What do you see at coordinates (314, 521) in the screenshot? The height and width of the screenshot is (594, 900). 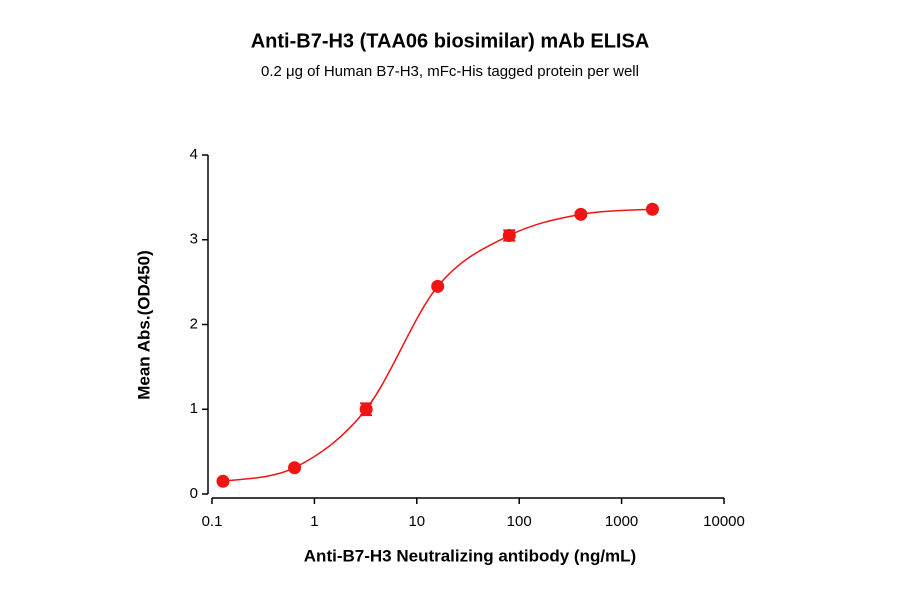 I see `x-tick-label: 1` at bounding box center [314, 521].